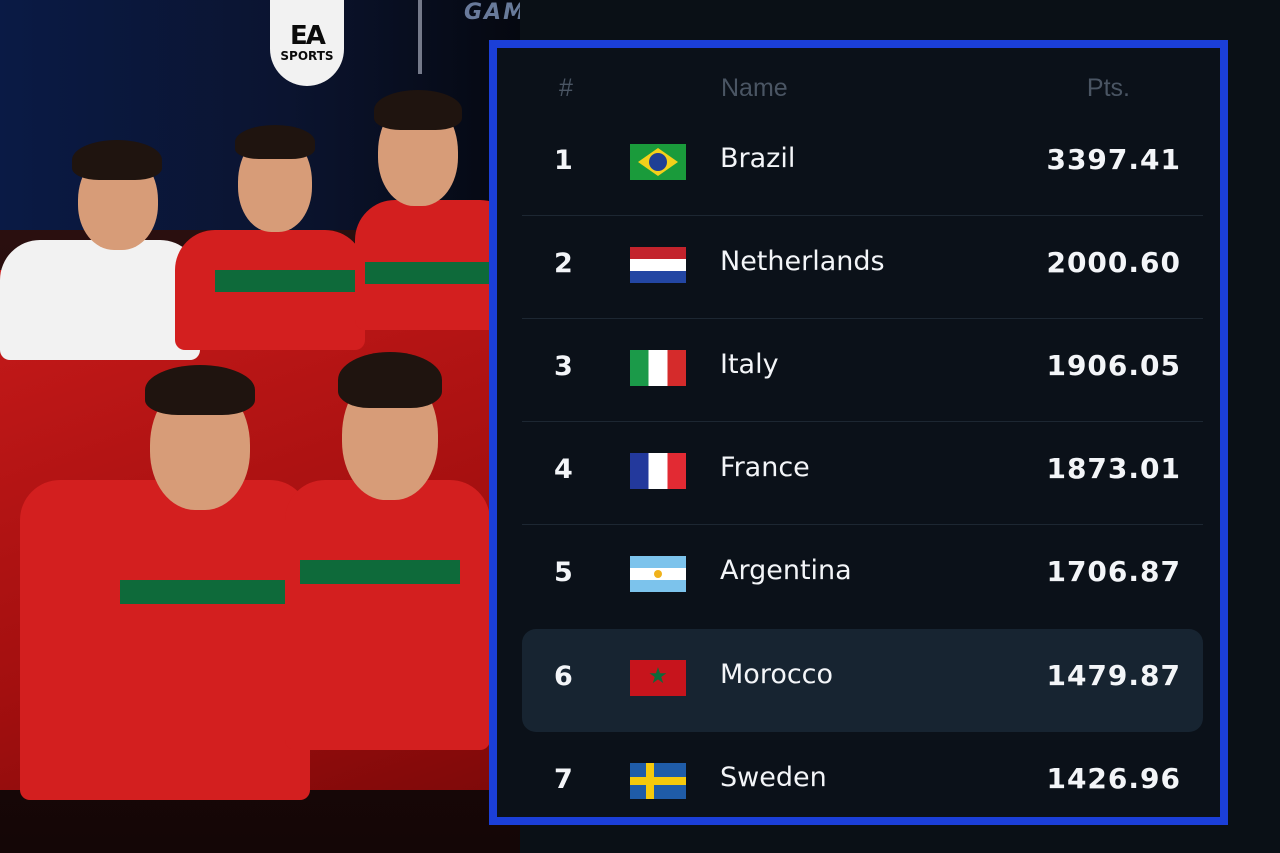 This screenshot has height=853, width=1280. I want to click on country-name: Sweden, so click(773, 777).